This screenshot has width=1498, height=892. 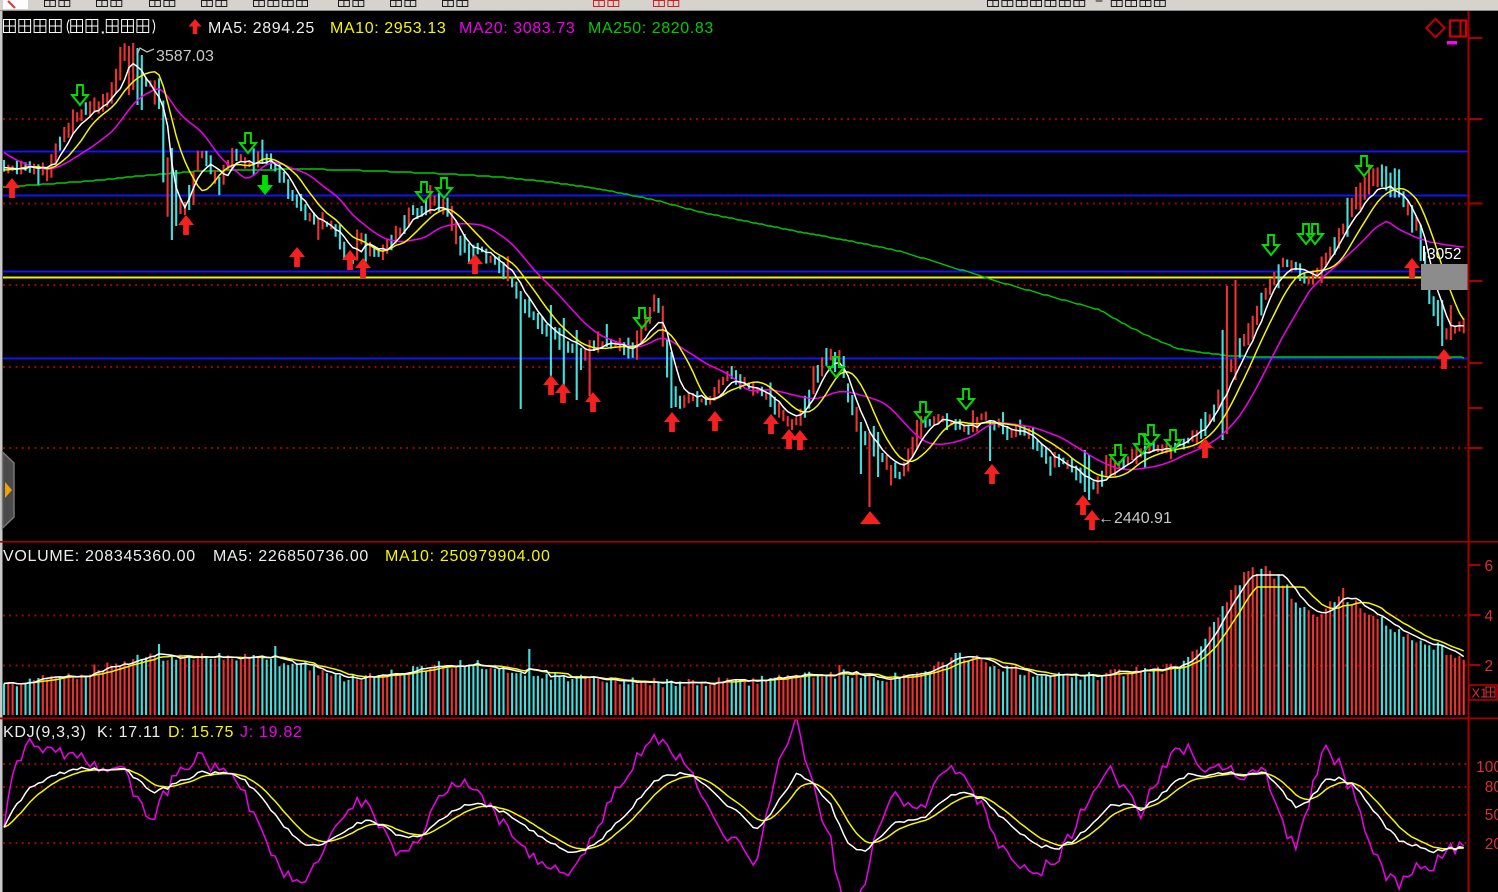 What do you see at coordinates (1487, 767) in the screenshot?
I see `svg-text: 100` at bounding box center [1487, 767].